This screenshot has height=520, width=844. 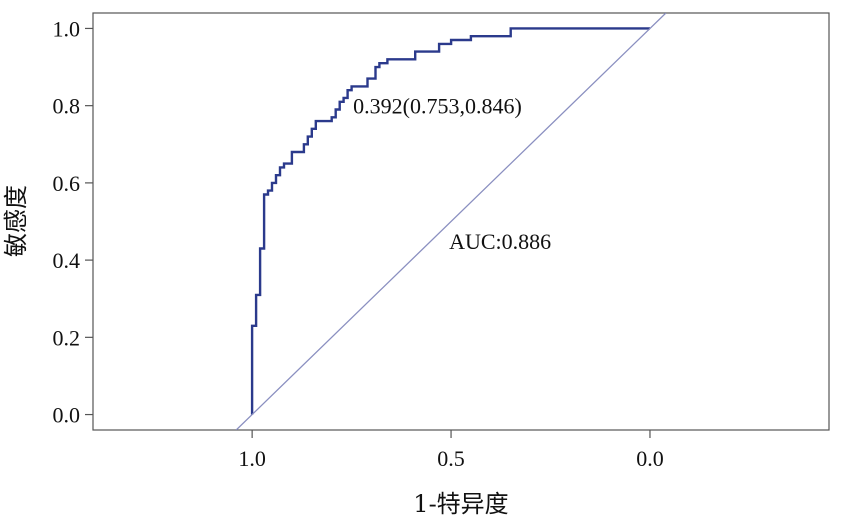 I want to click on y-axis: 0.0 0.2 0.4 0.6 0.8 1.0, so click(x=73, y=222).